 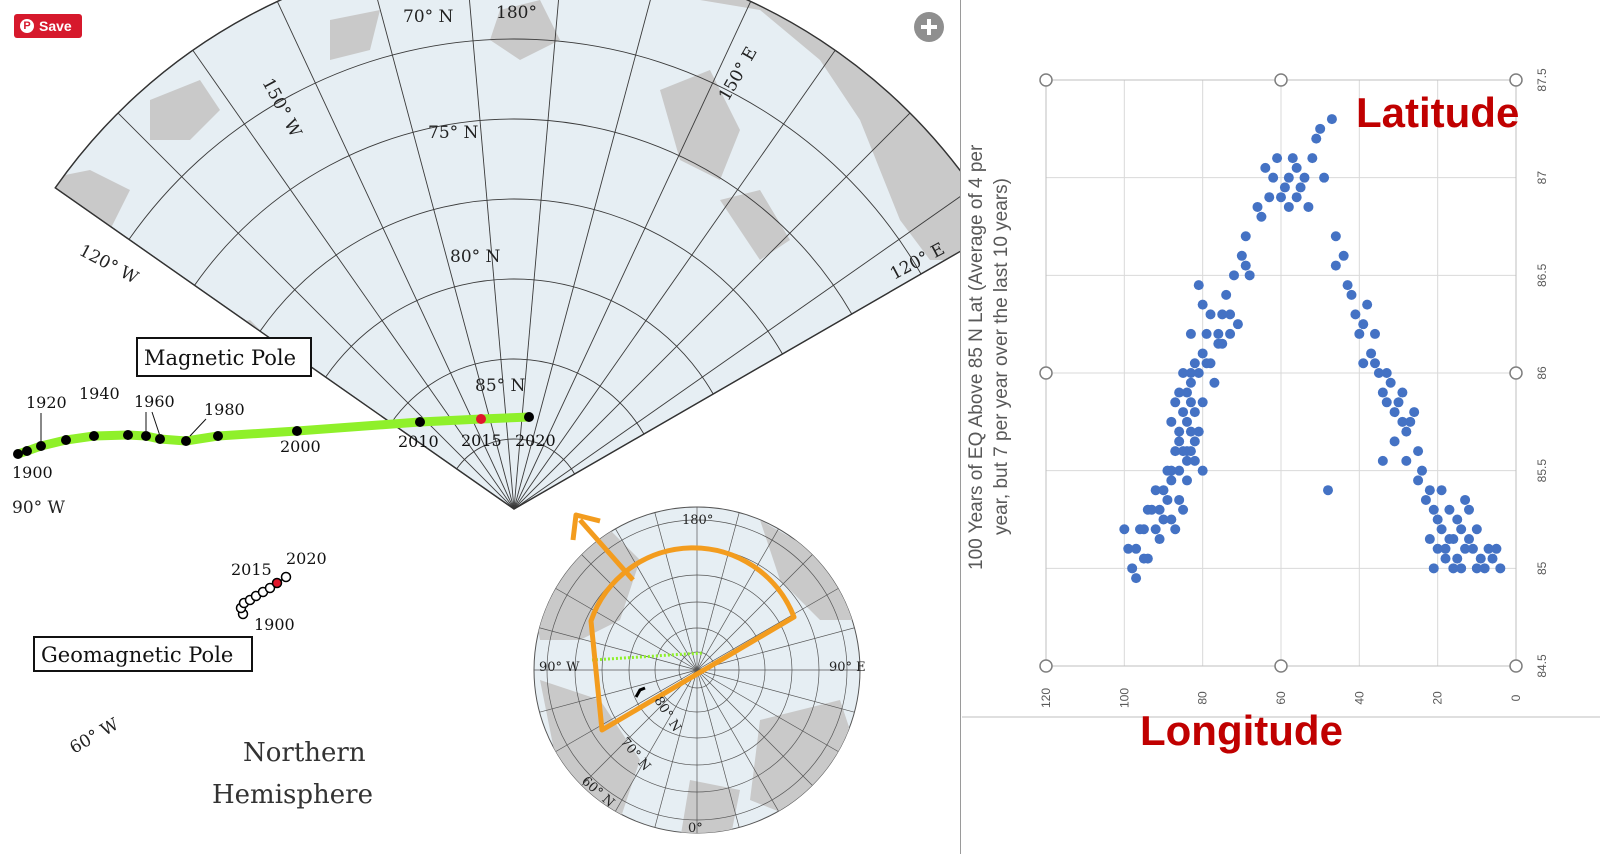 I want to click on geomagnetic-pole-label-box, so click(x=143, y=654).